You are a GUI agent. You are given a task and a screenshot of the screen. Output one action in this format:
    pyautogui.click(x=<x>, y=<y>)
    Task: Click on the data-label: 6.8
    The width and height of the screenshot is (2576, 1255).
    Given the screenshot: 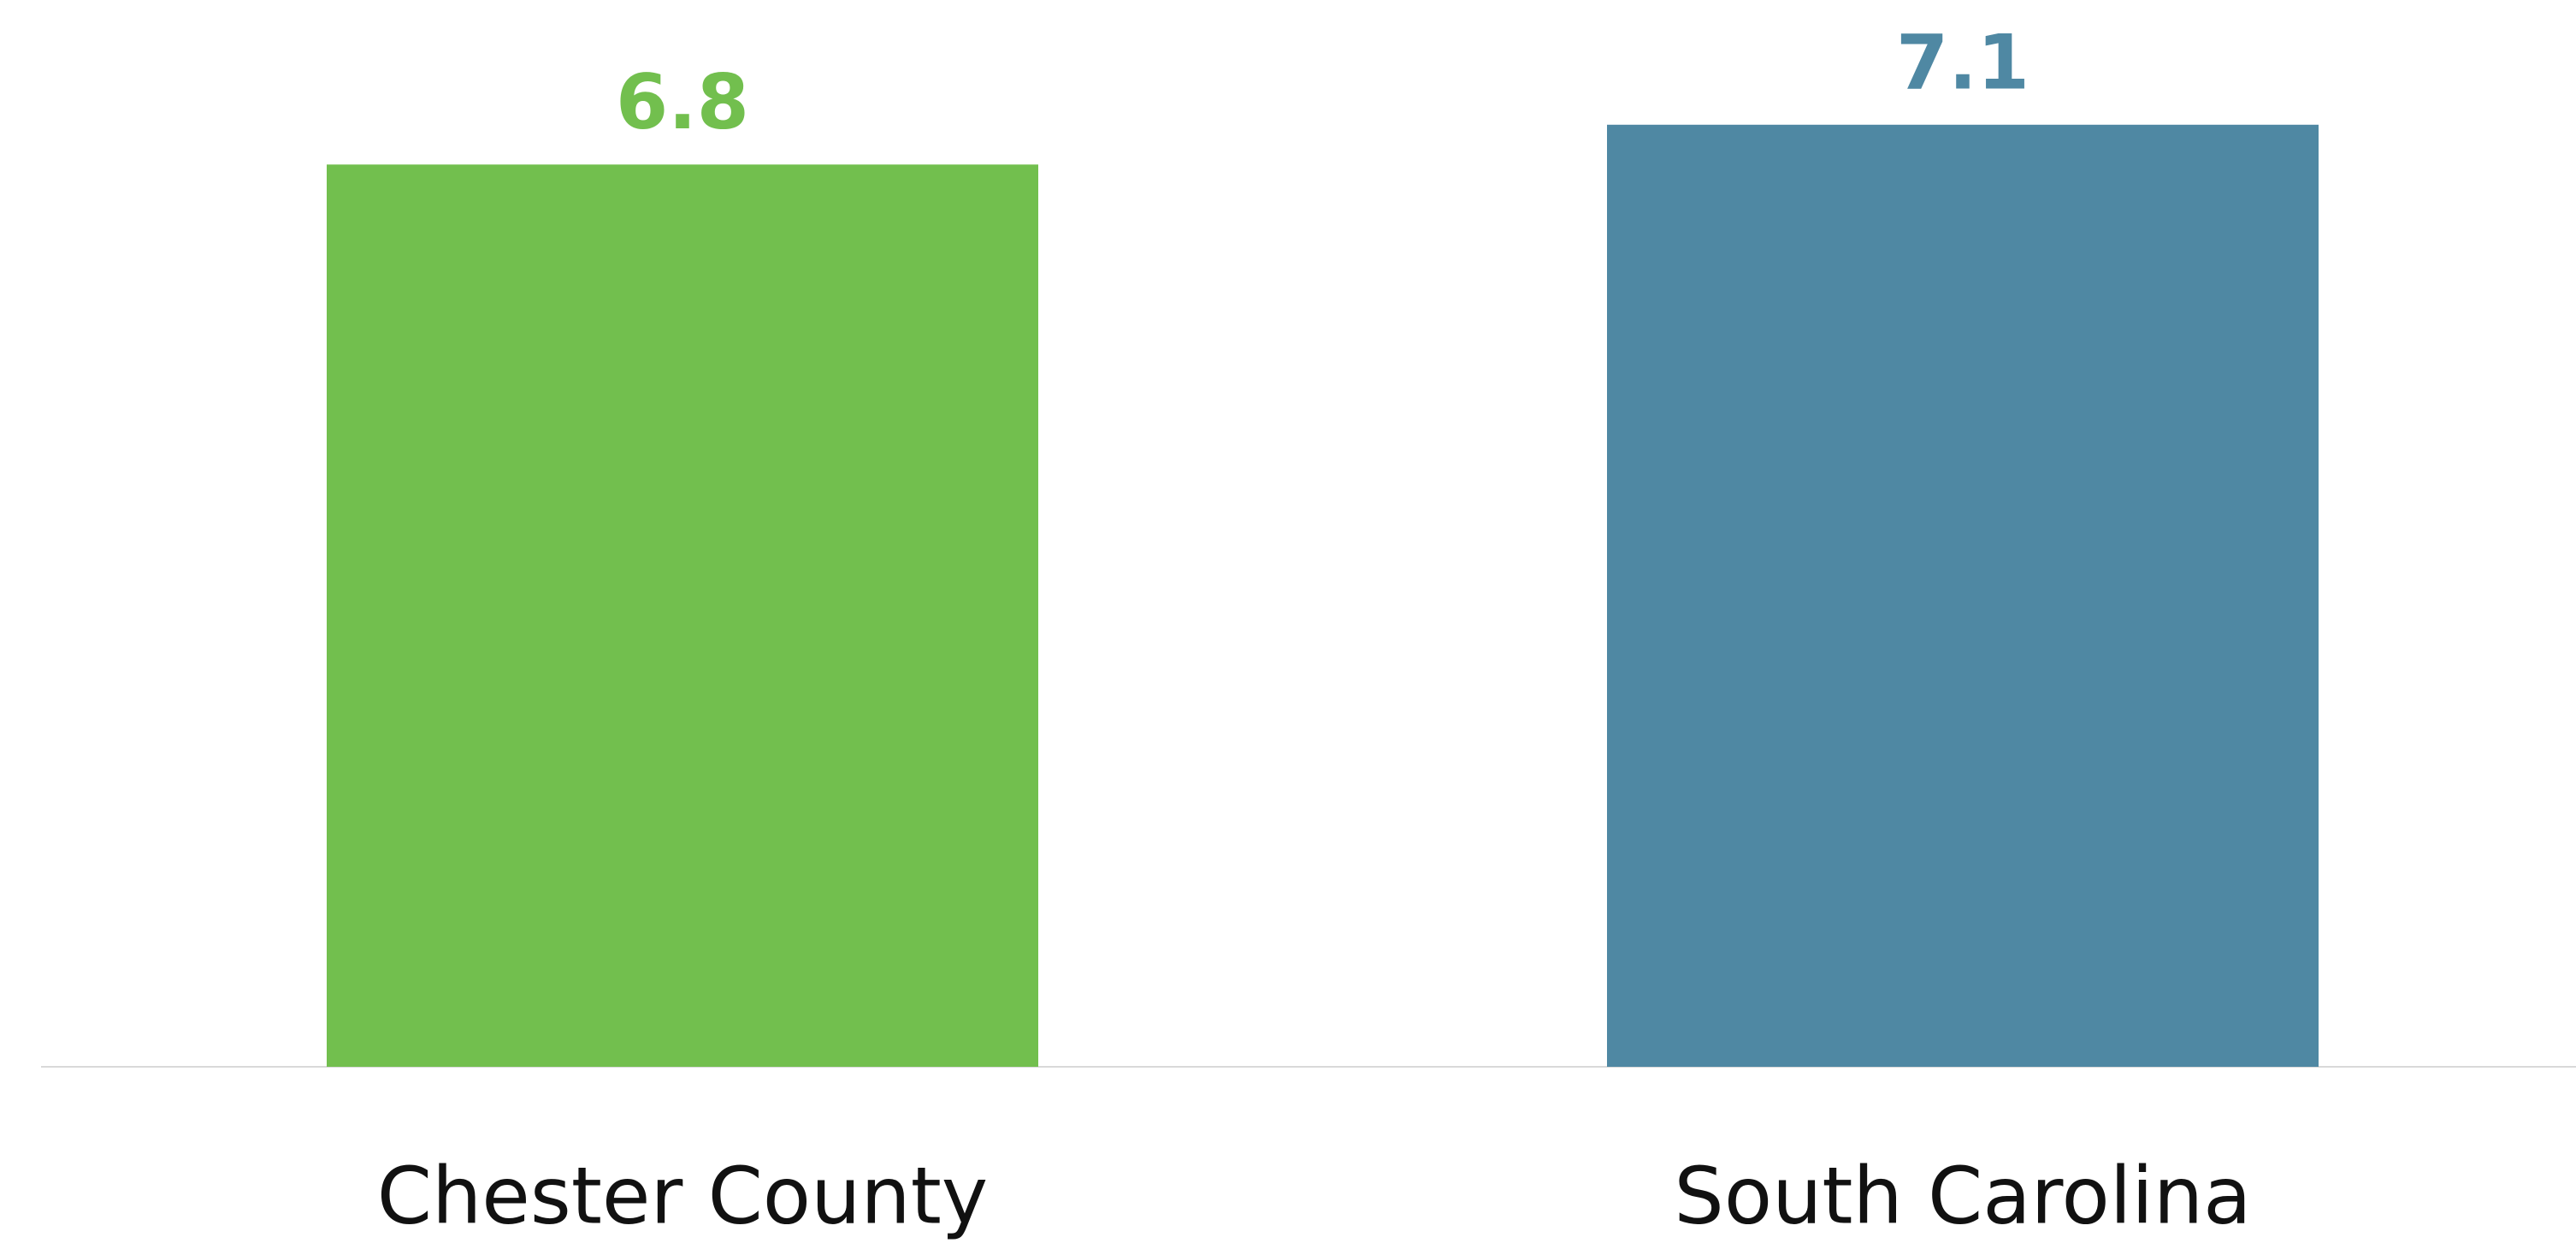 What is the action you would take?
    pyautogui.click(x=682, y=102)
    